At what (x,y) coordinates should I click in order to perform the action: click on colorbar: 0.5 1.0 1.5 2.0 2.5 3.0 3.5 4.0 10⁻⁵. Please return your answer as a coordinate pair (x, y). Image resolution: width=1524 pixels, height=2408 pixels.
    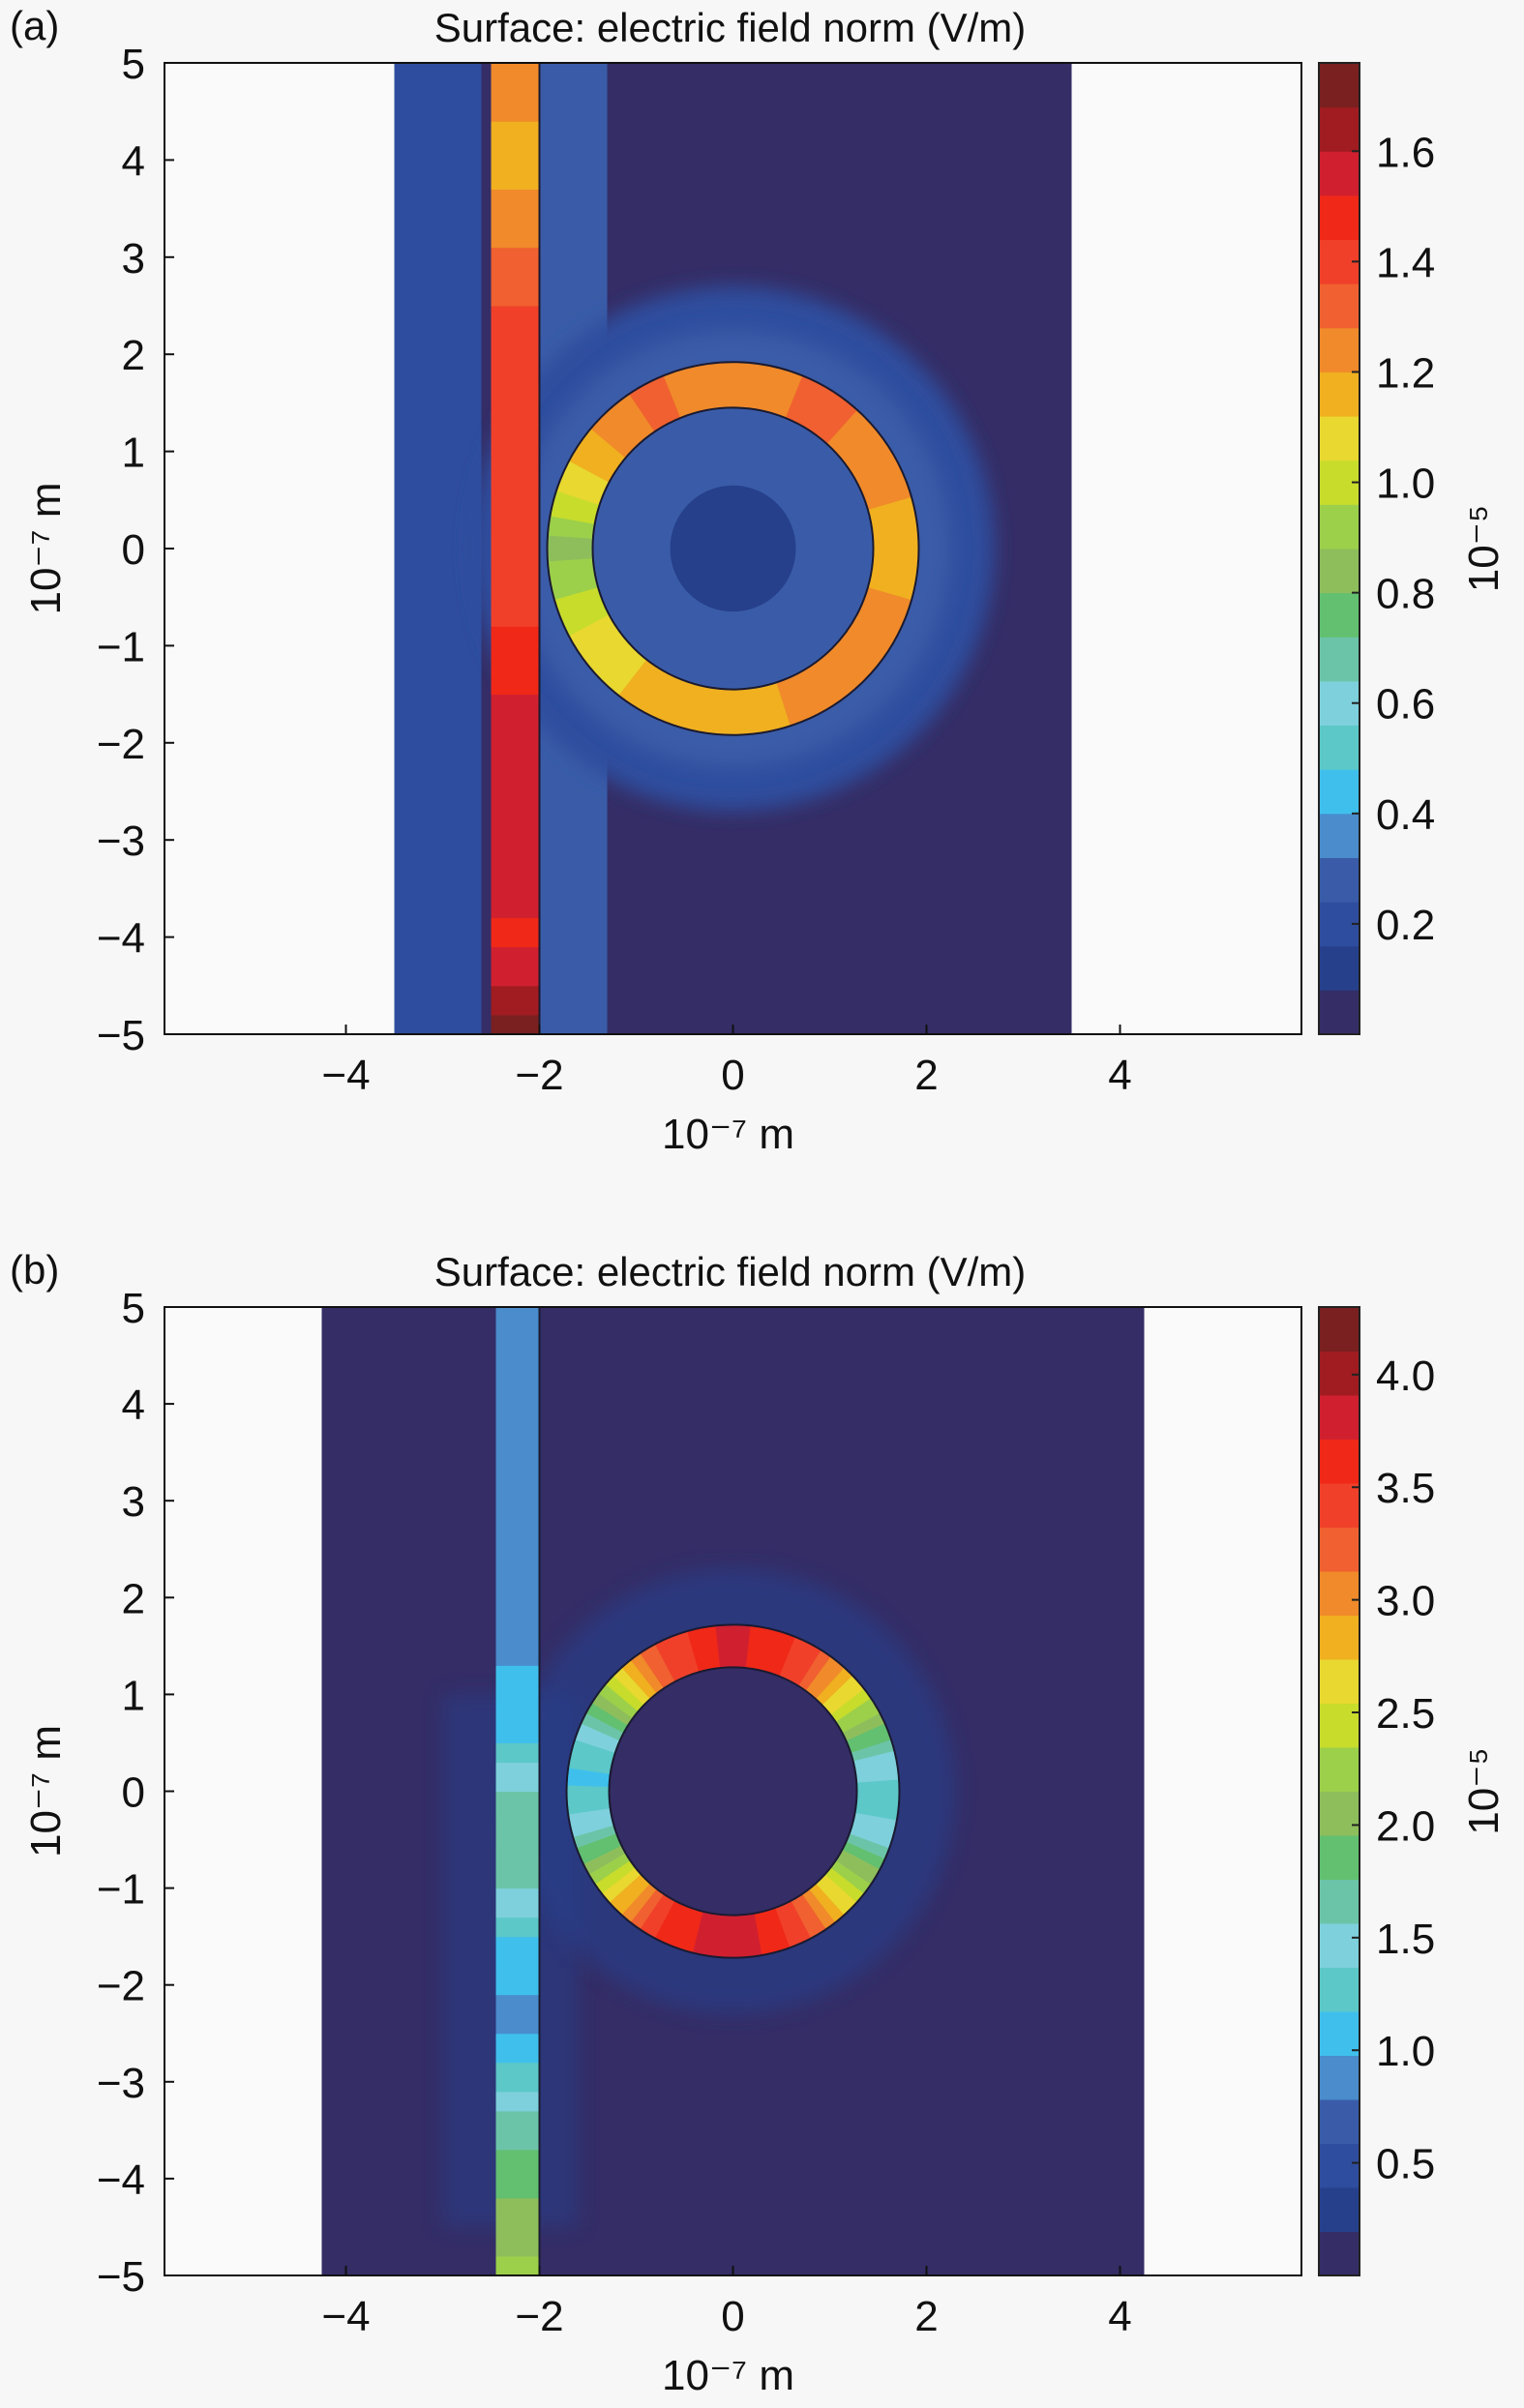
    Looking at the image, I should click on (1413, 1791).